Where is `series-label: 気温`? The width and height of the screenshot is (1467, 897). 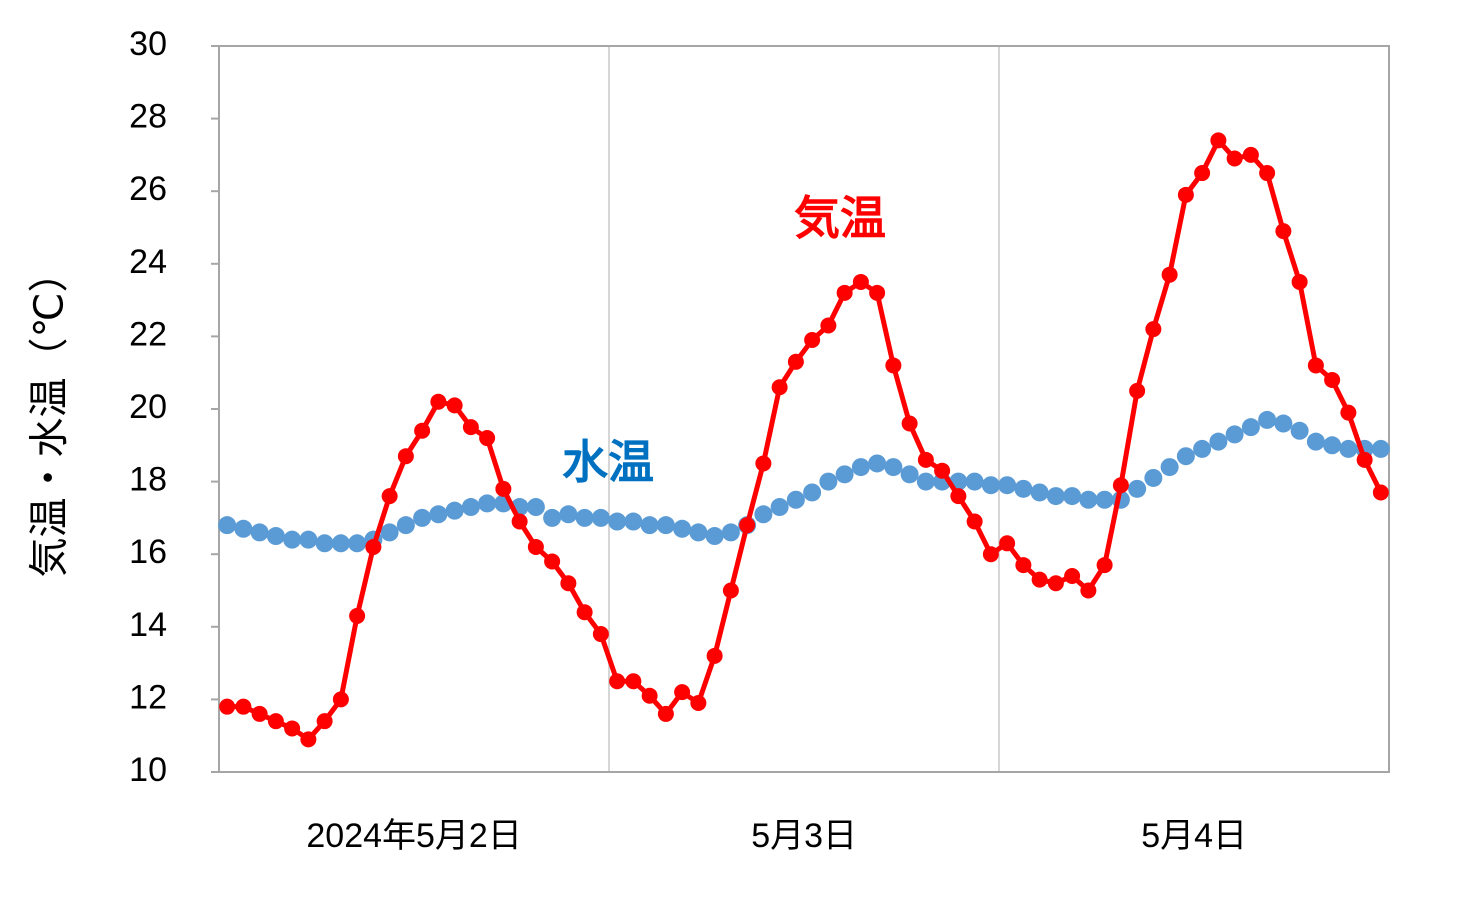
series-label: 気温 is located at coordinates (840, 218).